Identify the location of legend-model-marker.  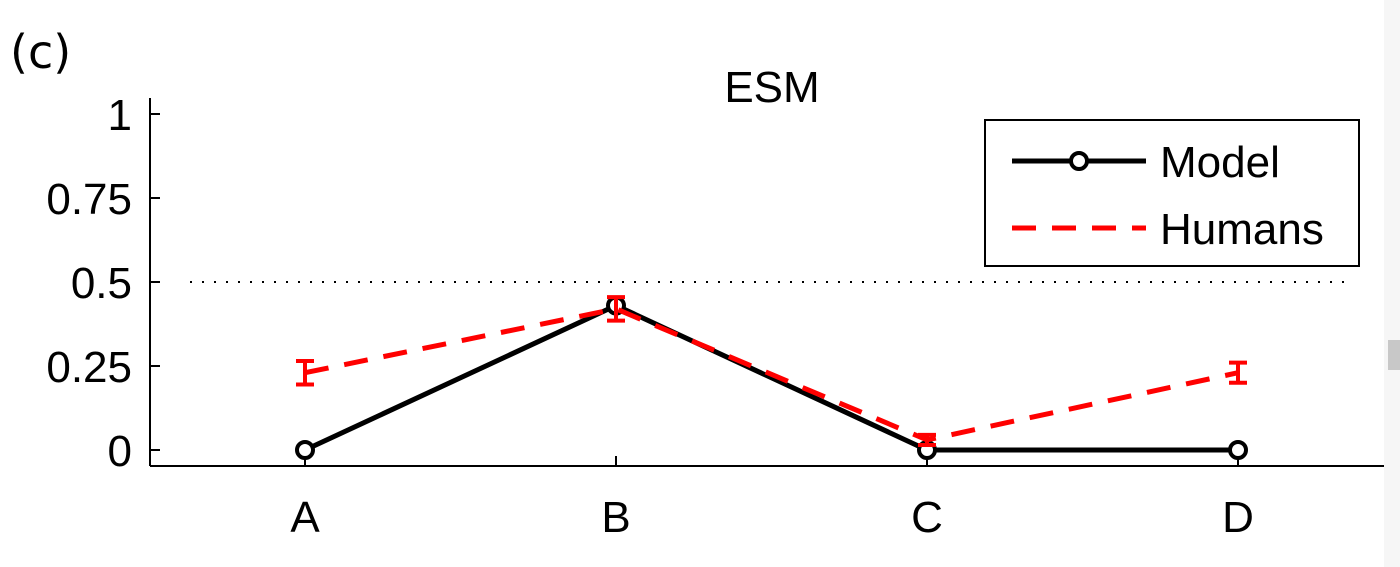
(1079, 161).